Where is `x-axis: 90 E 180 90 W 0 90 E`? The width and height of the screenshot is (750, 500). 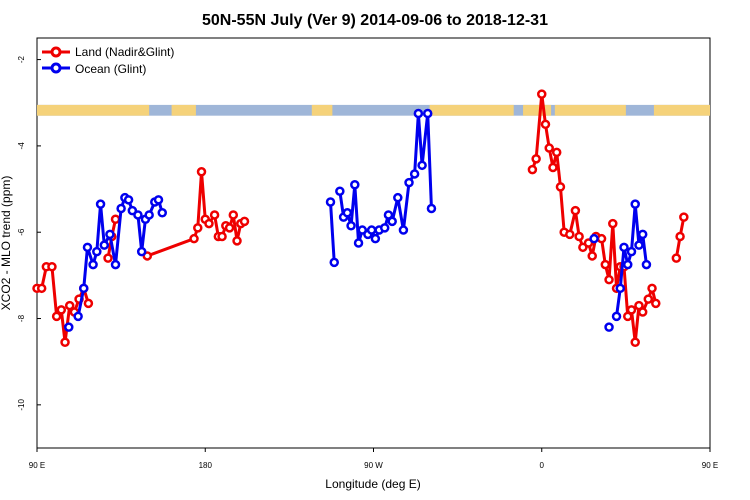 x-axis: 90 E 180 90 W 0 90 E is located at coordinates (373, 459).